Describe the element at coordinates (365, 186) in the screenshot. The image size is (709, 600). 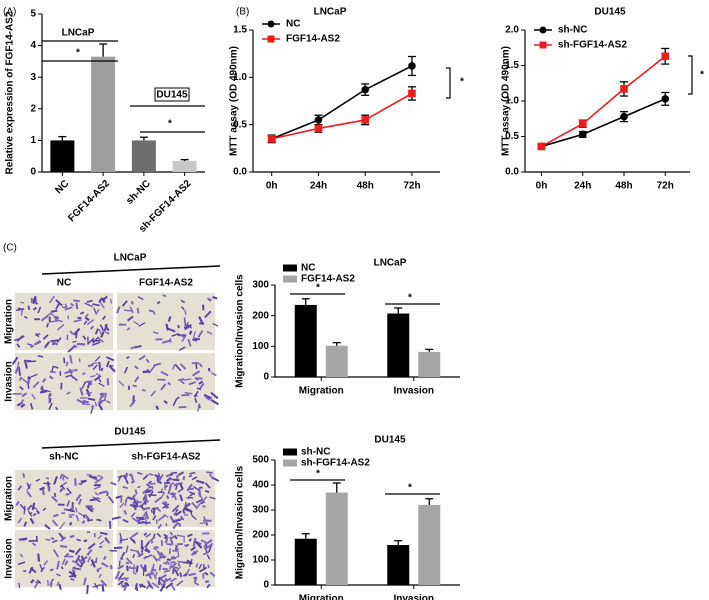
I see `x-tick-label: 48h` at that location.